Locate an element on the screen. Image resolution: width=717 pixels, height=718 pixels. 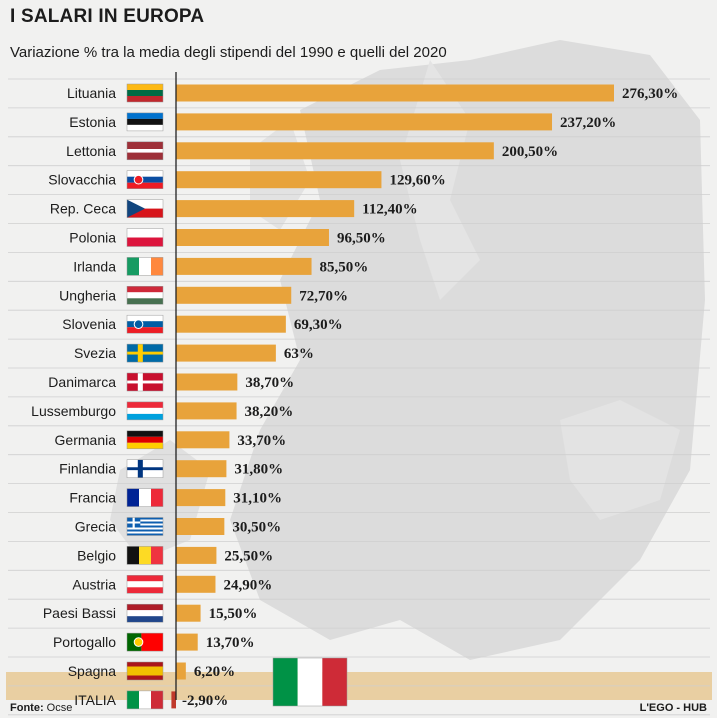
bar-grecia is located at coordinates (200, 526).